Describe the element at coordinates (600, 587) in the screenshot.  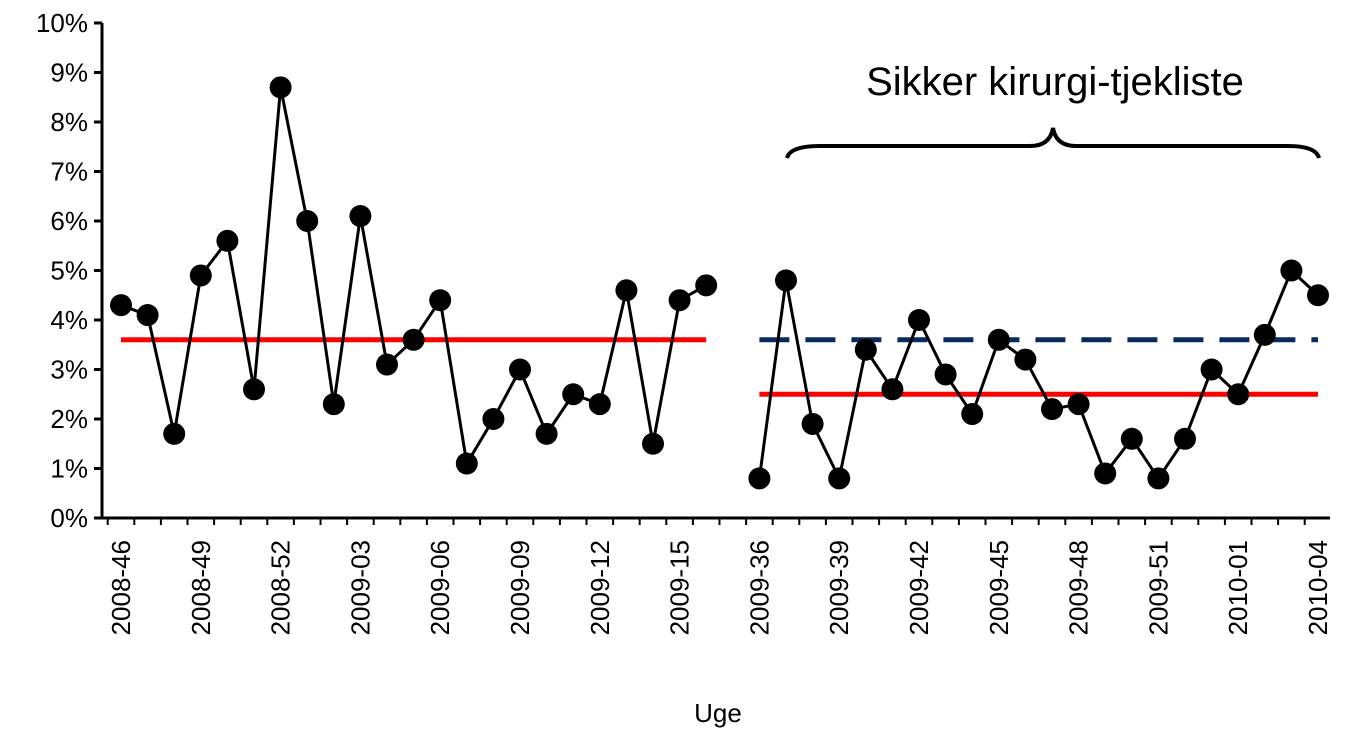
I see `x-tick-label: 2009-12` at that location.